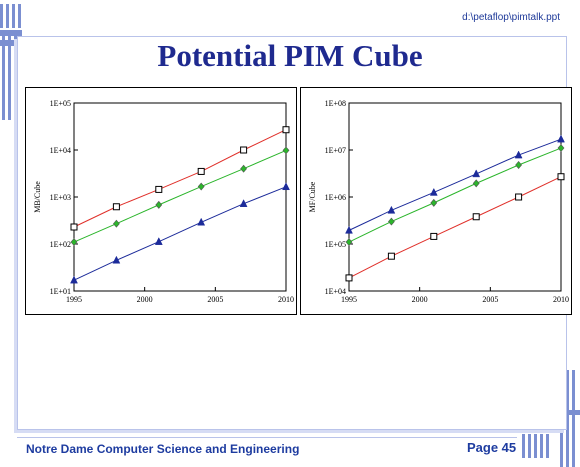 The width and height of the screenshot is (580, 467). What do you see at coordinates (37, 197) in the screenshot?
I see `y-axis-label: MB/Cube` at bounding box center [37, 197].